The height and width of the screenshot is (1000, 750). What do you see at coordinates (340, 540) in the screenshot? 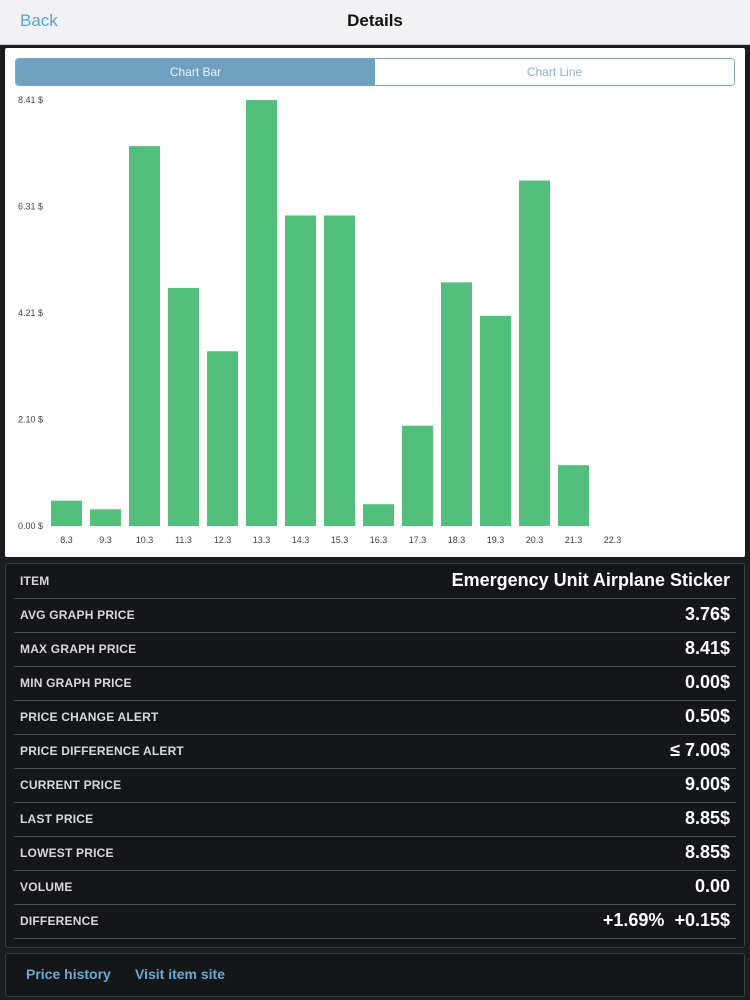
I see `x-tick-label: 15.3` at bounding box center [340, 540].